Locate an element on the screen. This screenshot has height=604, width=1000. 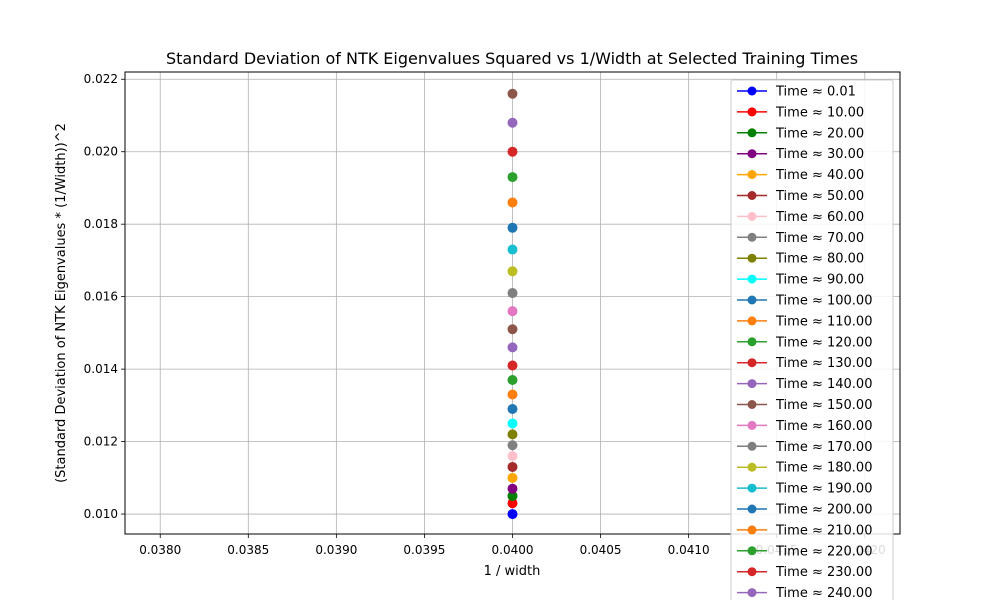
y-tick-label: 0.014 is located at coordinates (101, 369).